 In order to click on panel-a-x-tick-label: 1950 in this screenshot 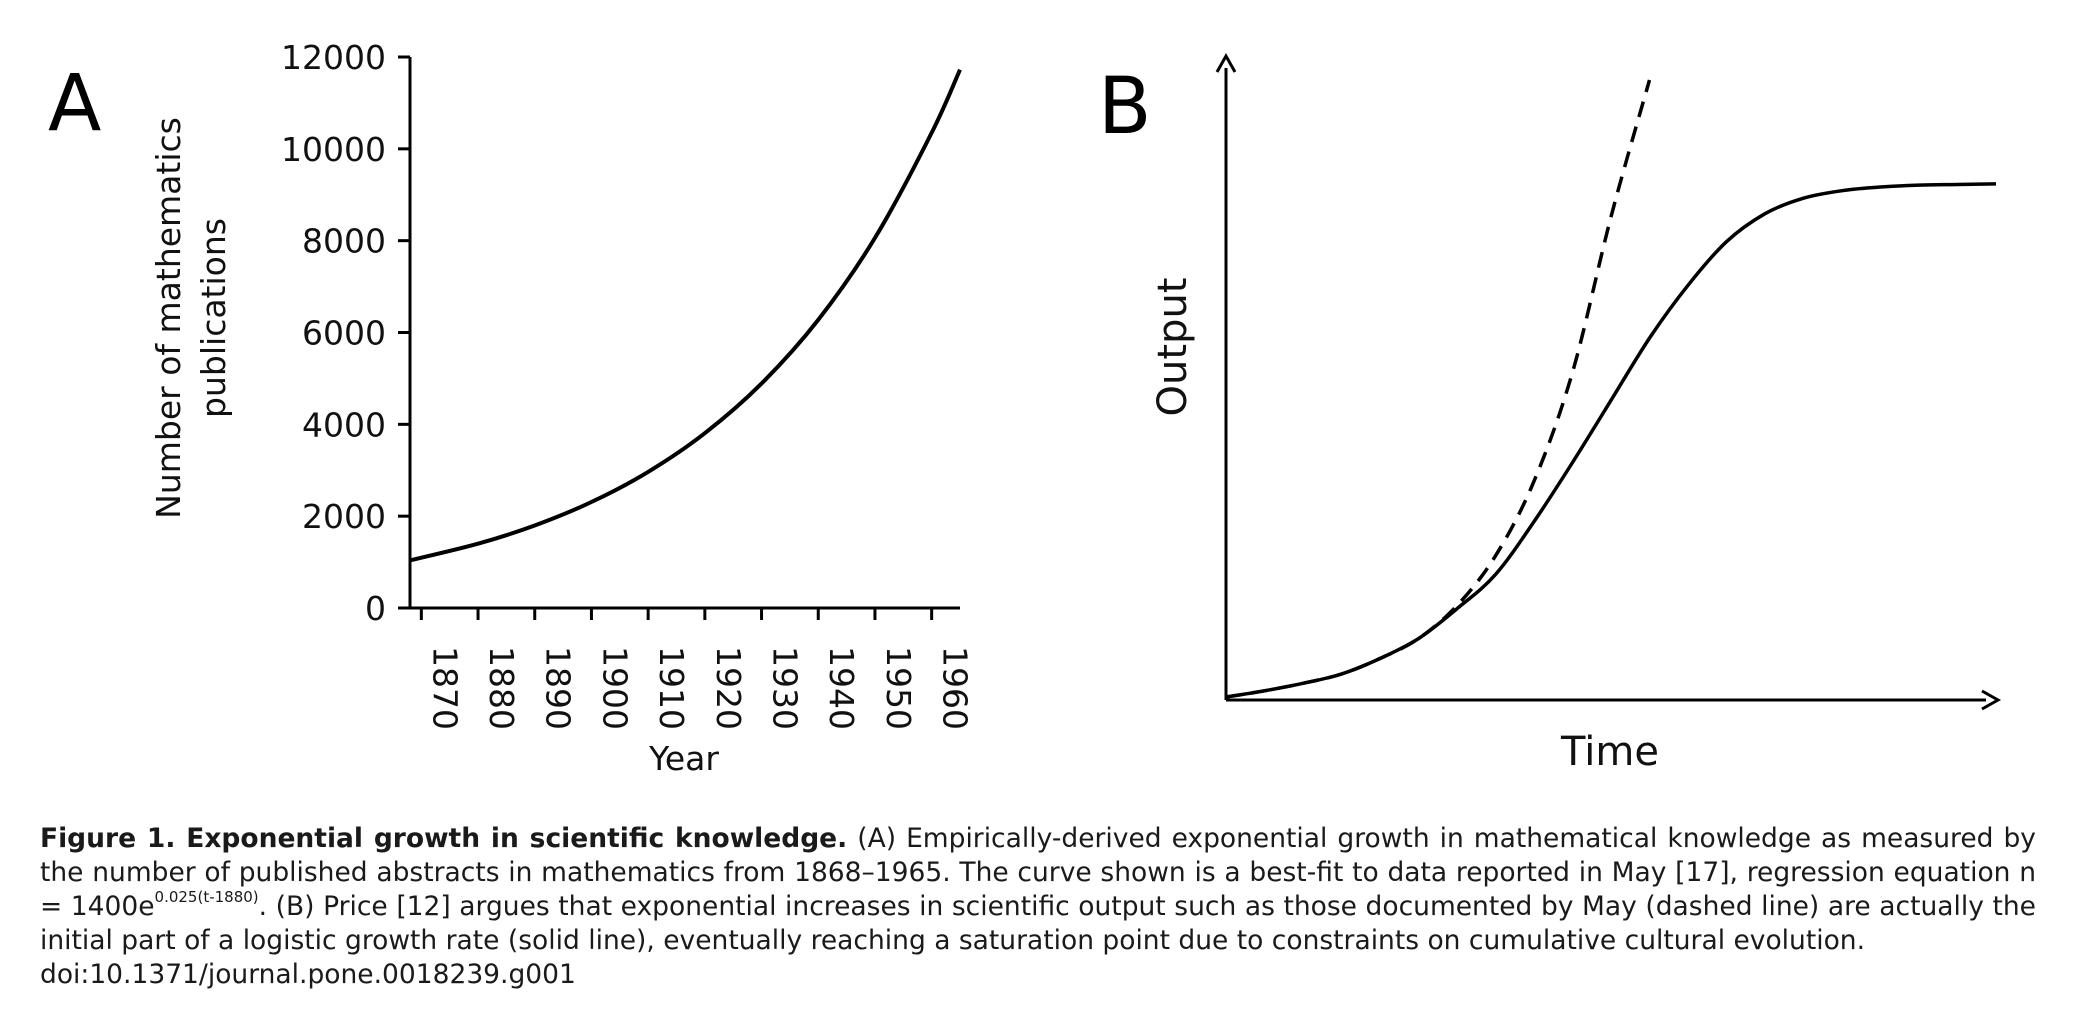, I will do `click(898, 688)`.